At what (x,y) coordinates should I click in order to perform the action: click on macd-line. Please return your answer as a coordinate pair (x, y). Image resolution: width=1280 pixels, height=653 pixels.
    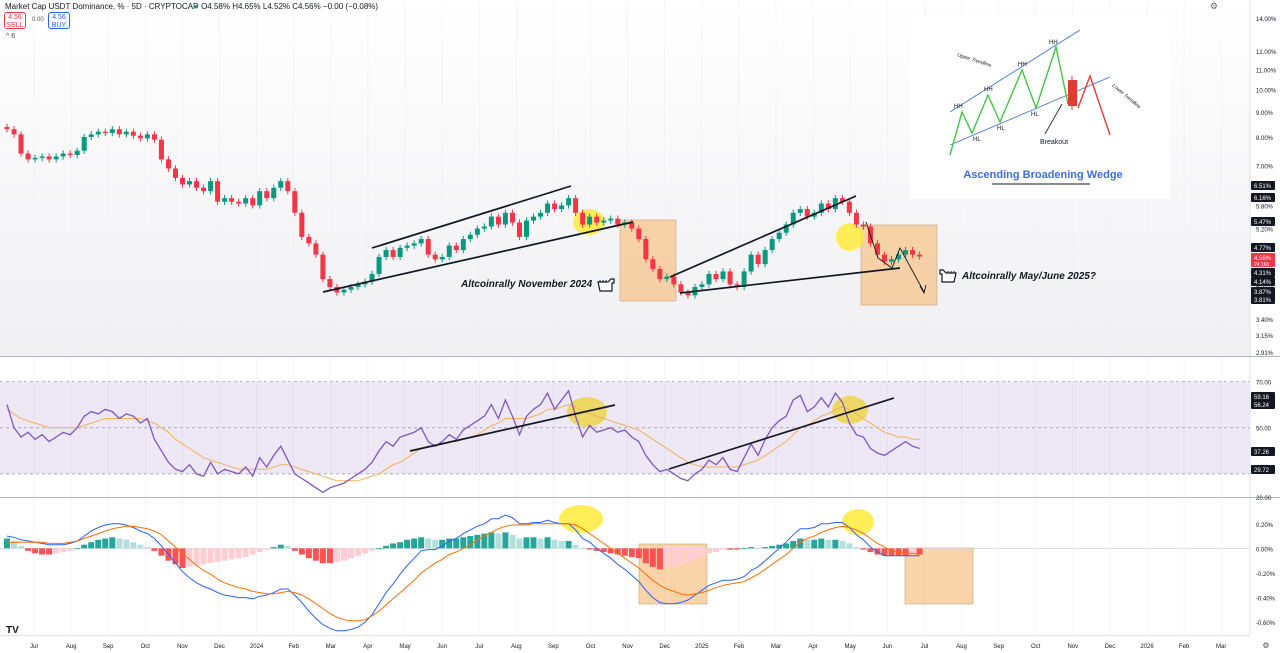
    Looking at the image, I should click on (463, 573).